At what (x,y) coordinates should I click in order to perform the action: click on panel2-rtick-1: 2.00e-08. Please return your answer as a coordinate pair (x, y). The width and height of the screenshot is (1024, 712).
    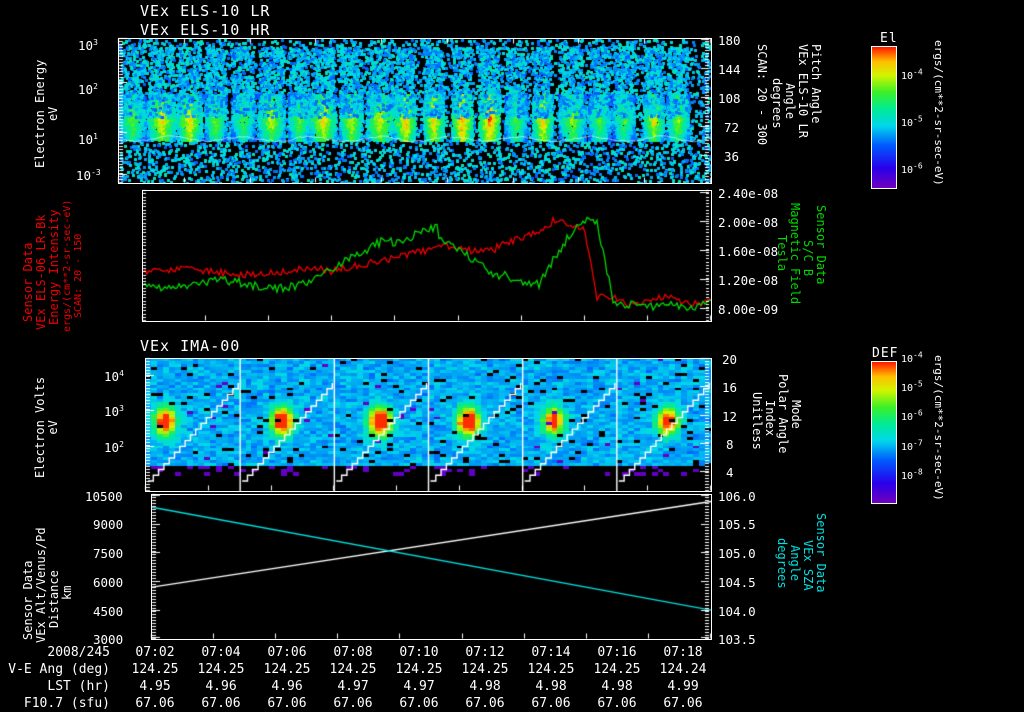
    Looking at the image, I should click on (748, 222).